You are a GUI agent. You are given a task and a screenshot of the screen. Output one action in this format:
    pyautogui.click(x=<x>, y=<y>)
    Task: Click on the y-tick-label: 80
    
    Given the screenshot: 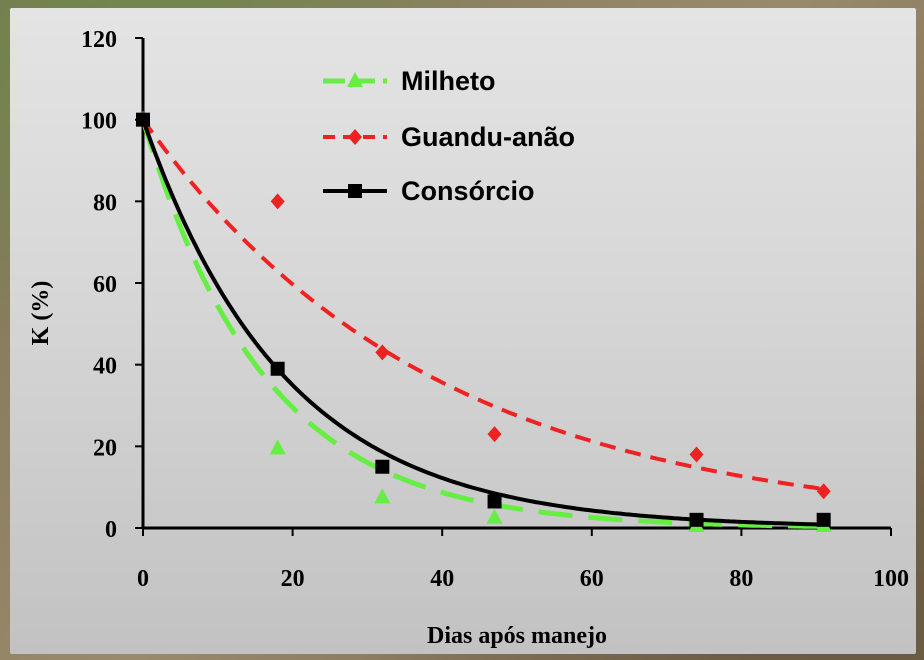 What is the action you would take?
    pyautogui.click(x=105, y=203)
    